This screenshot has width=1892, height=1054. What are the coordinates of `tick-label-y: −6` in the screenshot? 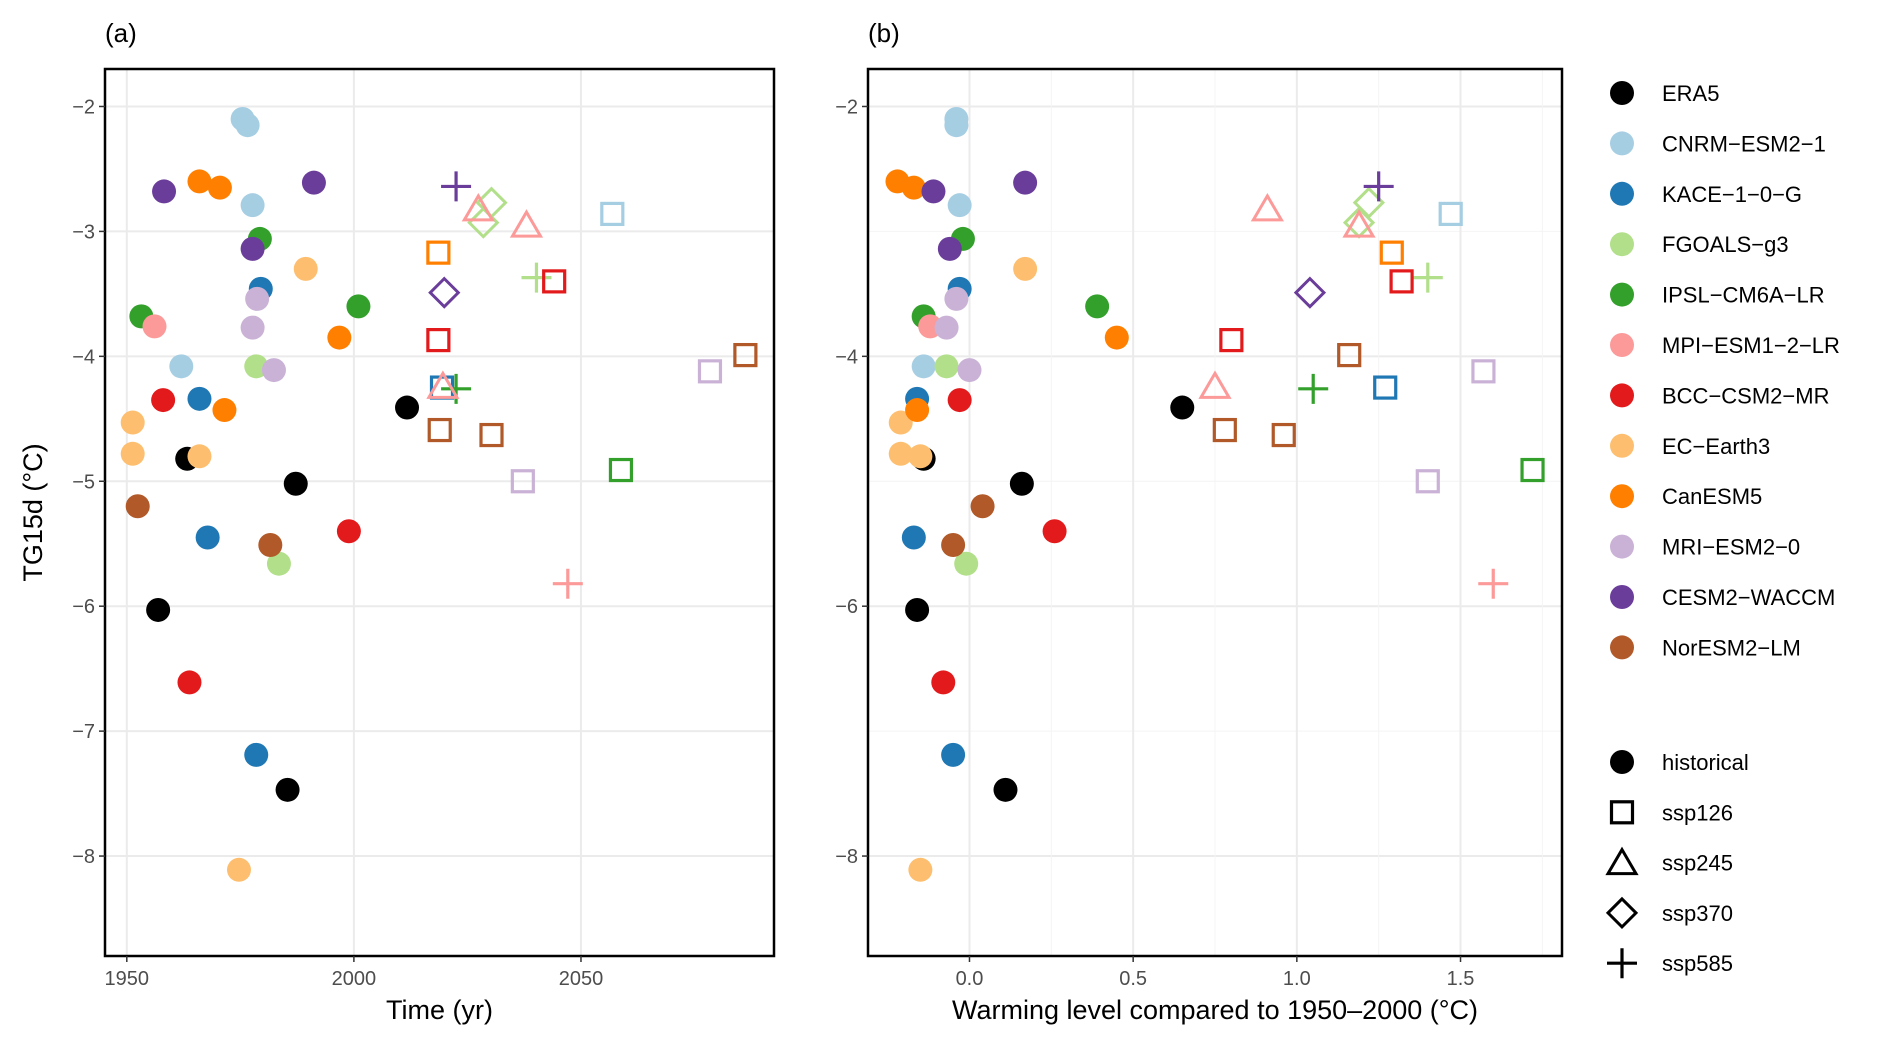 It's located at (83, 607).